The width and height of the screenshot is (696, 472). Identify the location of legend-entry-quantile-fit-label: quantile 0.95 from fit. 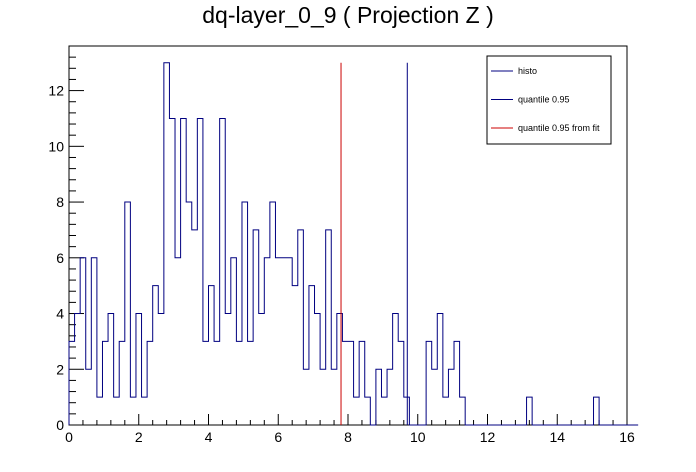
(559, 128).